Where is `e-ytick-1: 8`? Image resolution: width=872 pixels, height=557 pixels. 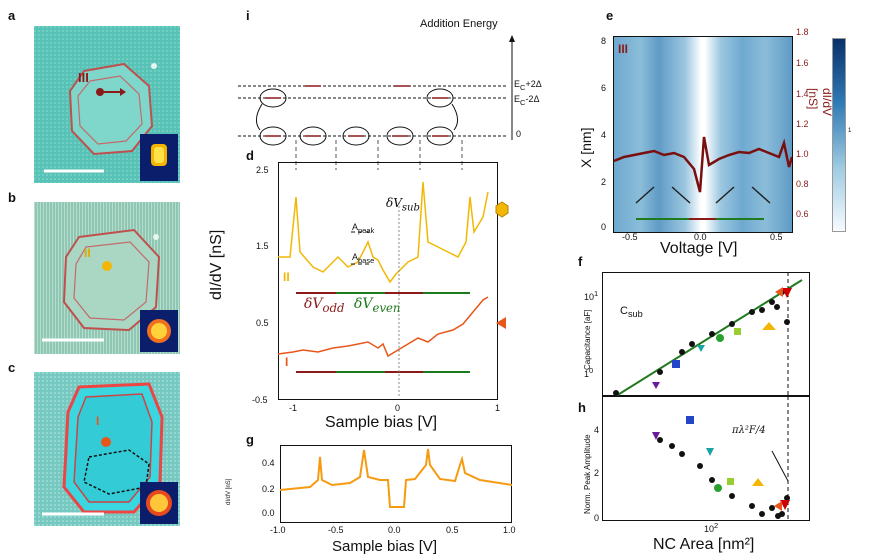 e-ytick-1: 8 is located at coordinates (604, 41).